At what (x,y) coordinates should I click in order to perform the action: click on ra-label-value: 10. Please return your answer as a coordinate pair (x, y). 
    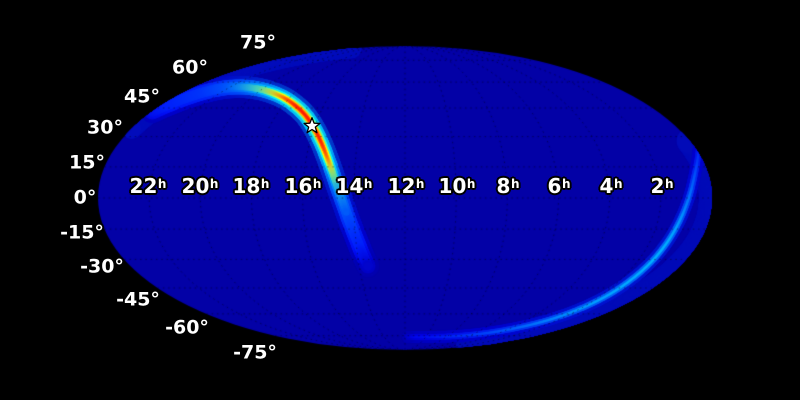
    Looking at the image, I should click on (452, 186).